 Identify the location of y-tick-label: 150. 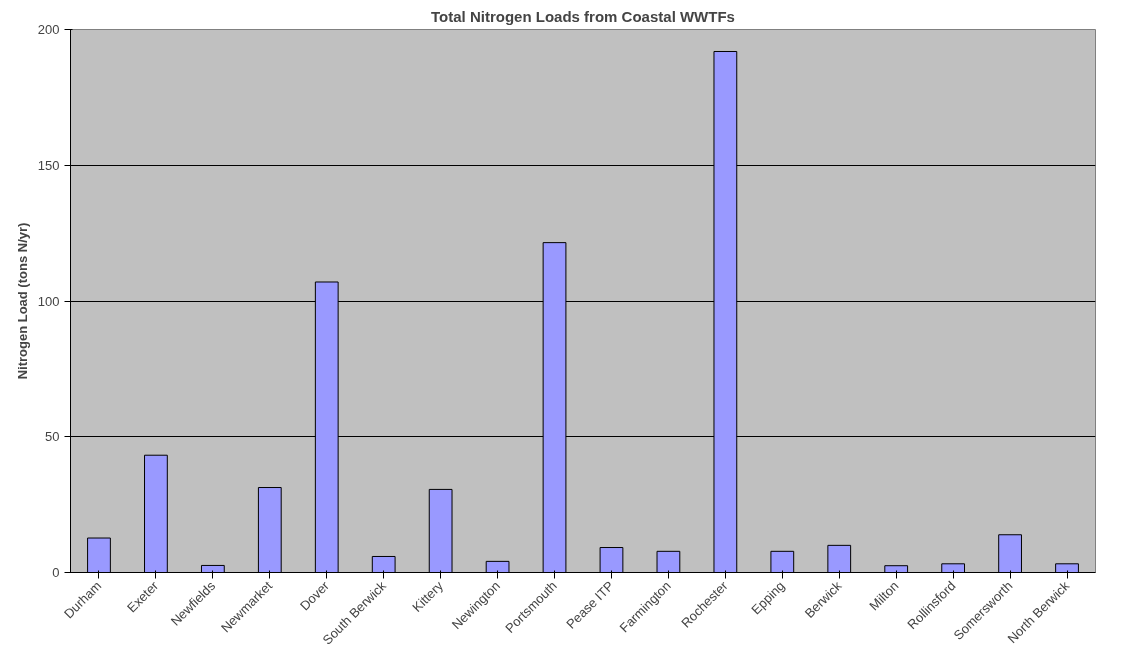
(48, 165).